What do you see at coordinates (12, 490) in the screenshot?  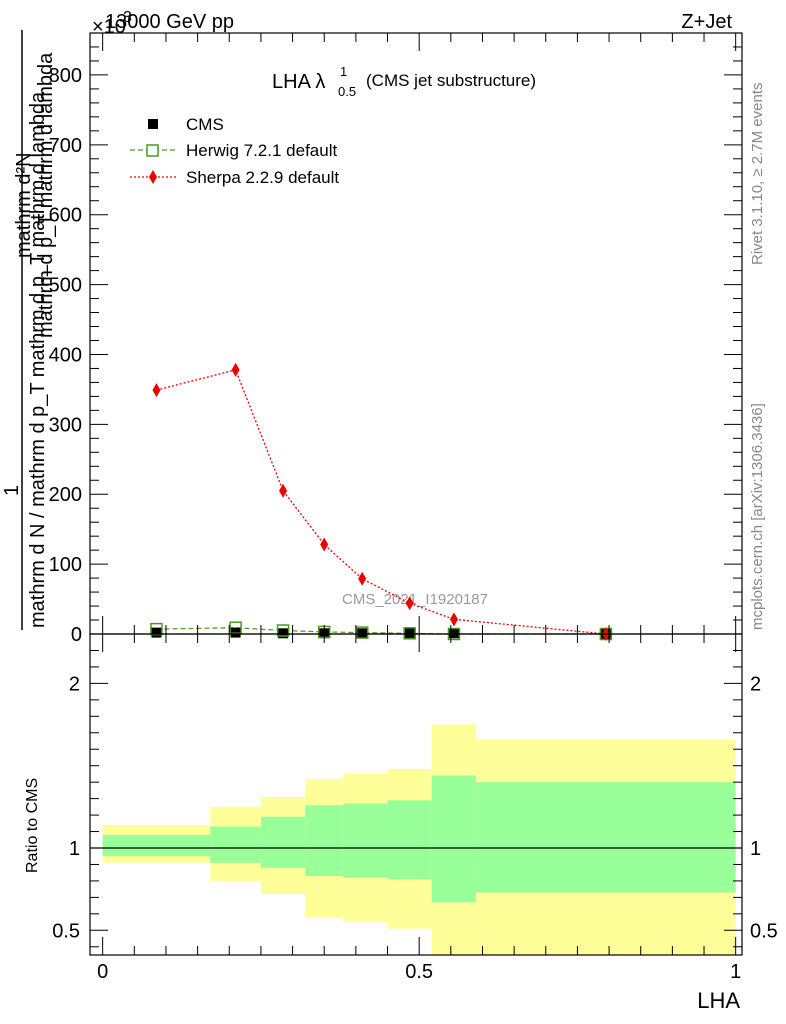 I see `ylabel-numerator: 1` at bounding box center [12, 490].